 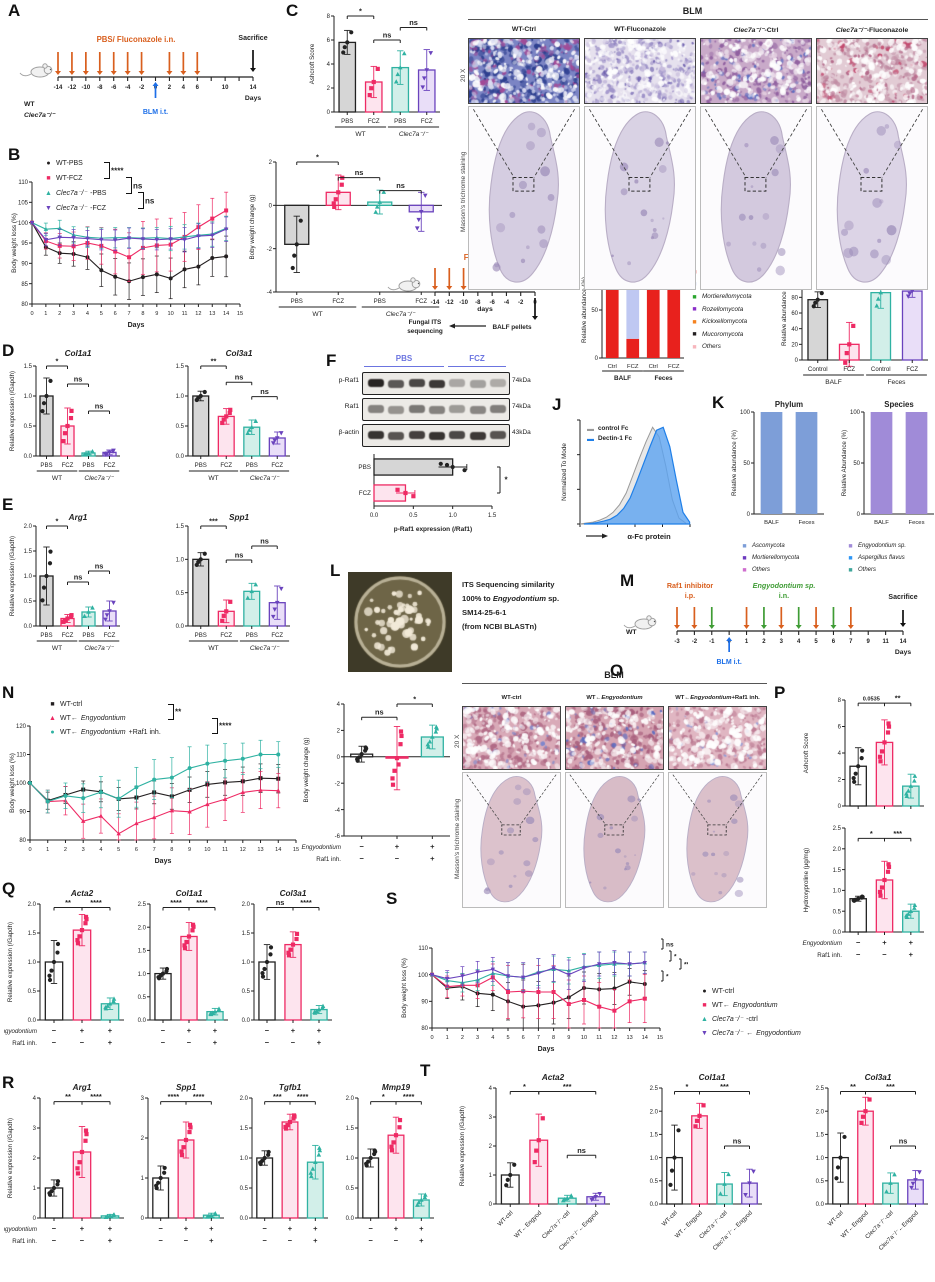 I want to click on panel-label-b: B, so click(x=14, y=154).